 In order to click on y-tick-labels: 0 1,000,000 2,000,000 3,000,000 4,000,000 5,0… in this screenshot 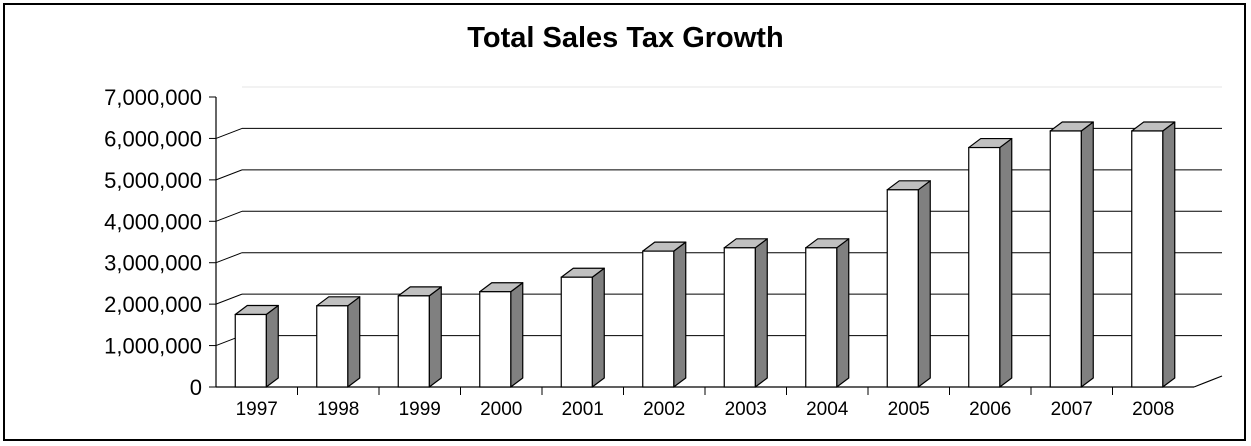, I will do `click(153, 242)`.